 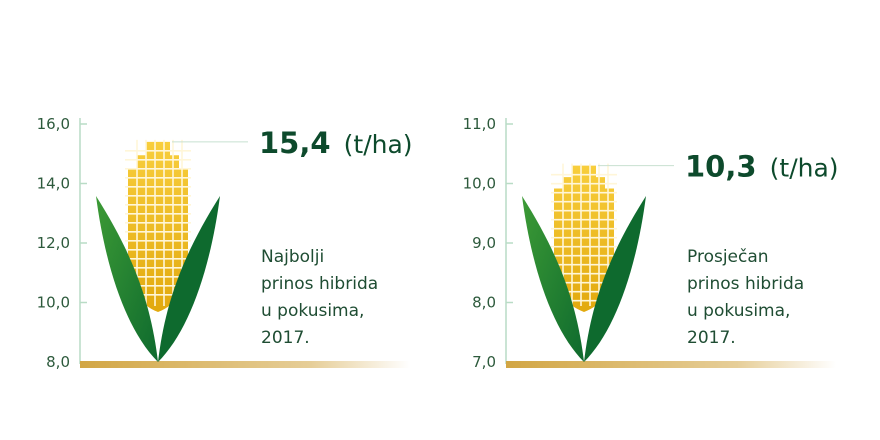 What do you see at coordinates (53, 124) in the screenshot?
I see `y-tick-label: 16,0` at bounding box center [53, 124].